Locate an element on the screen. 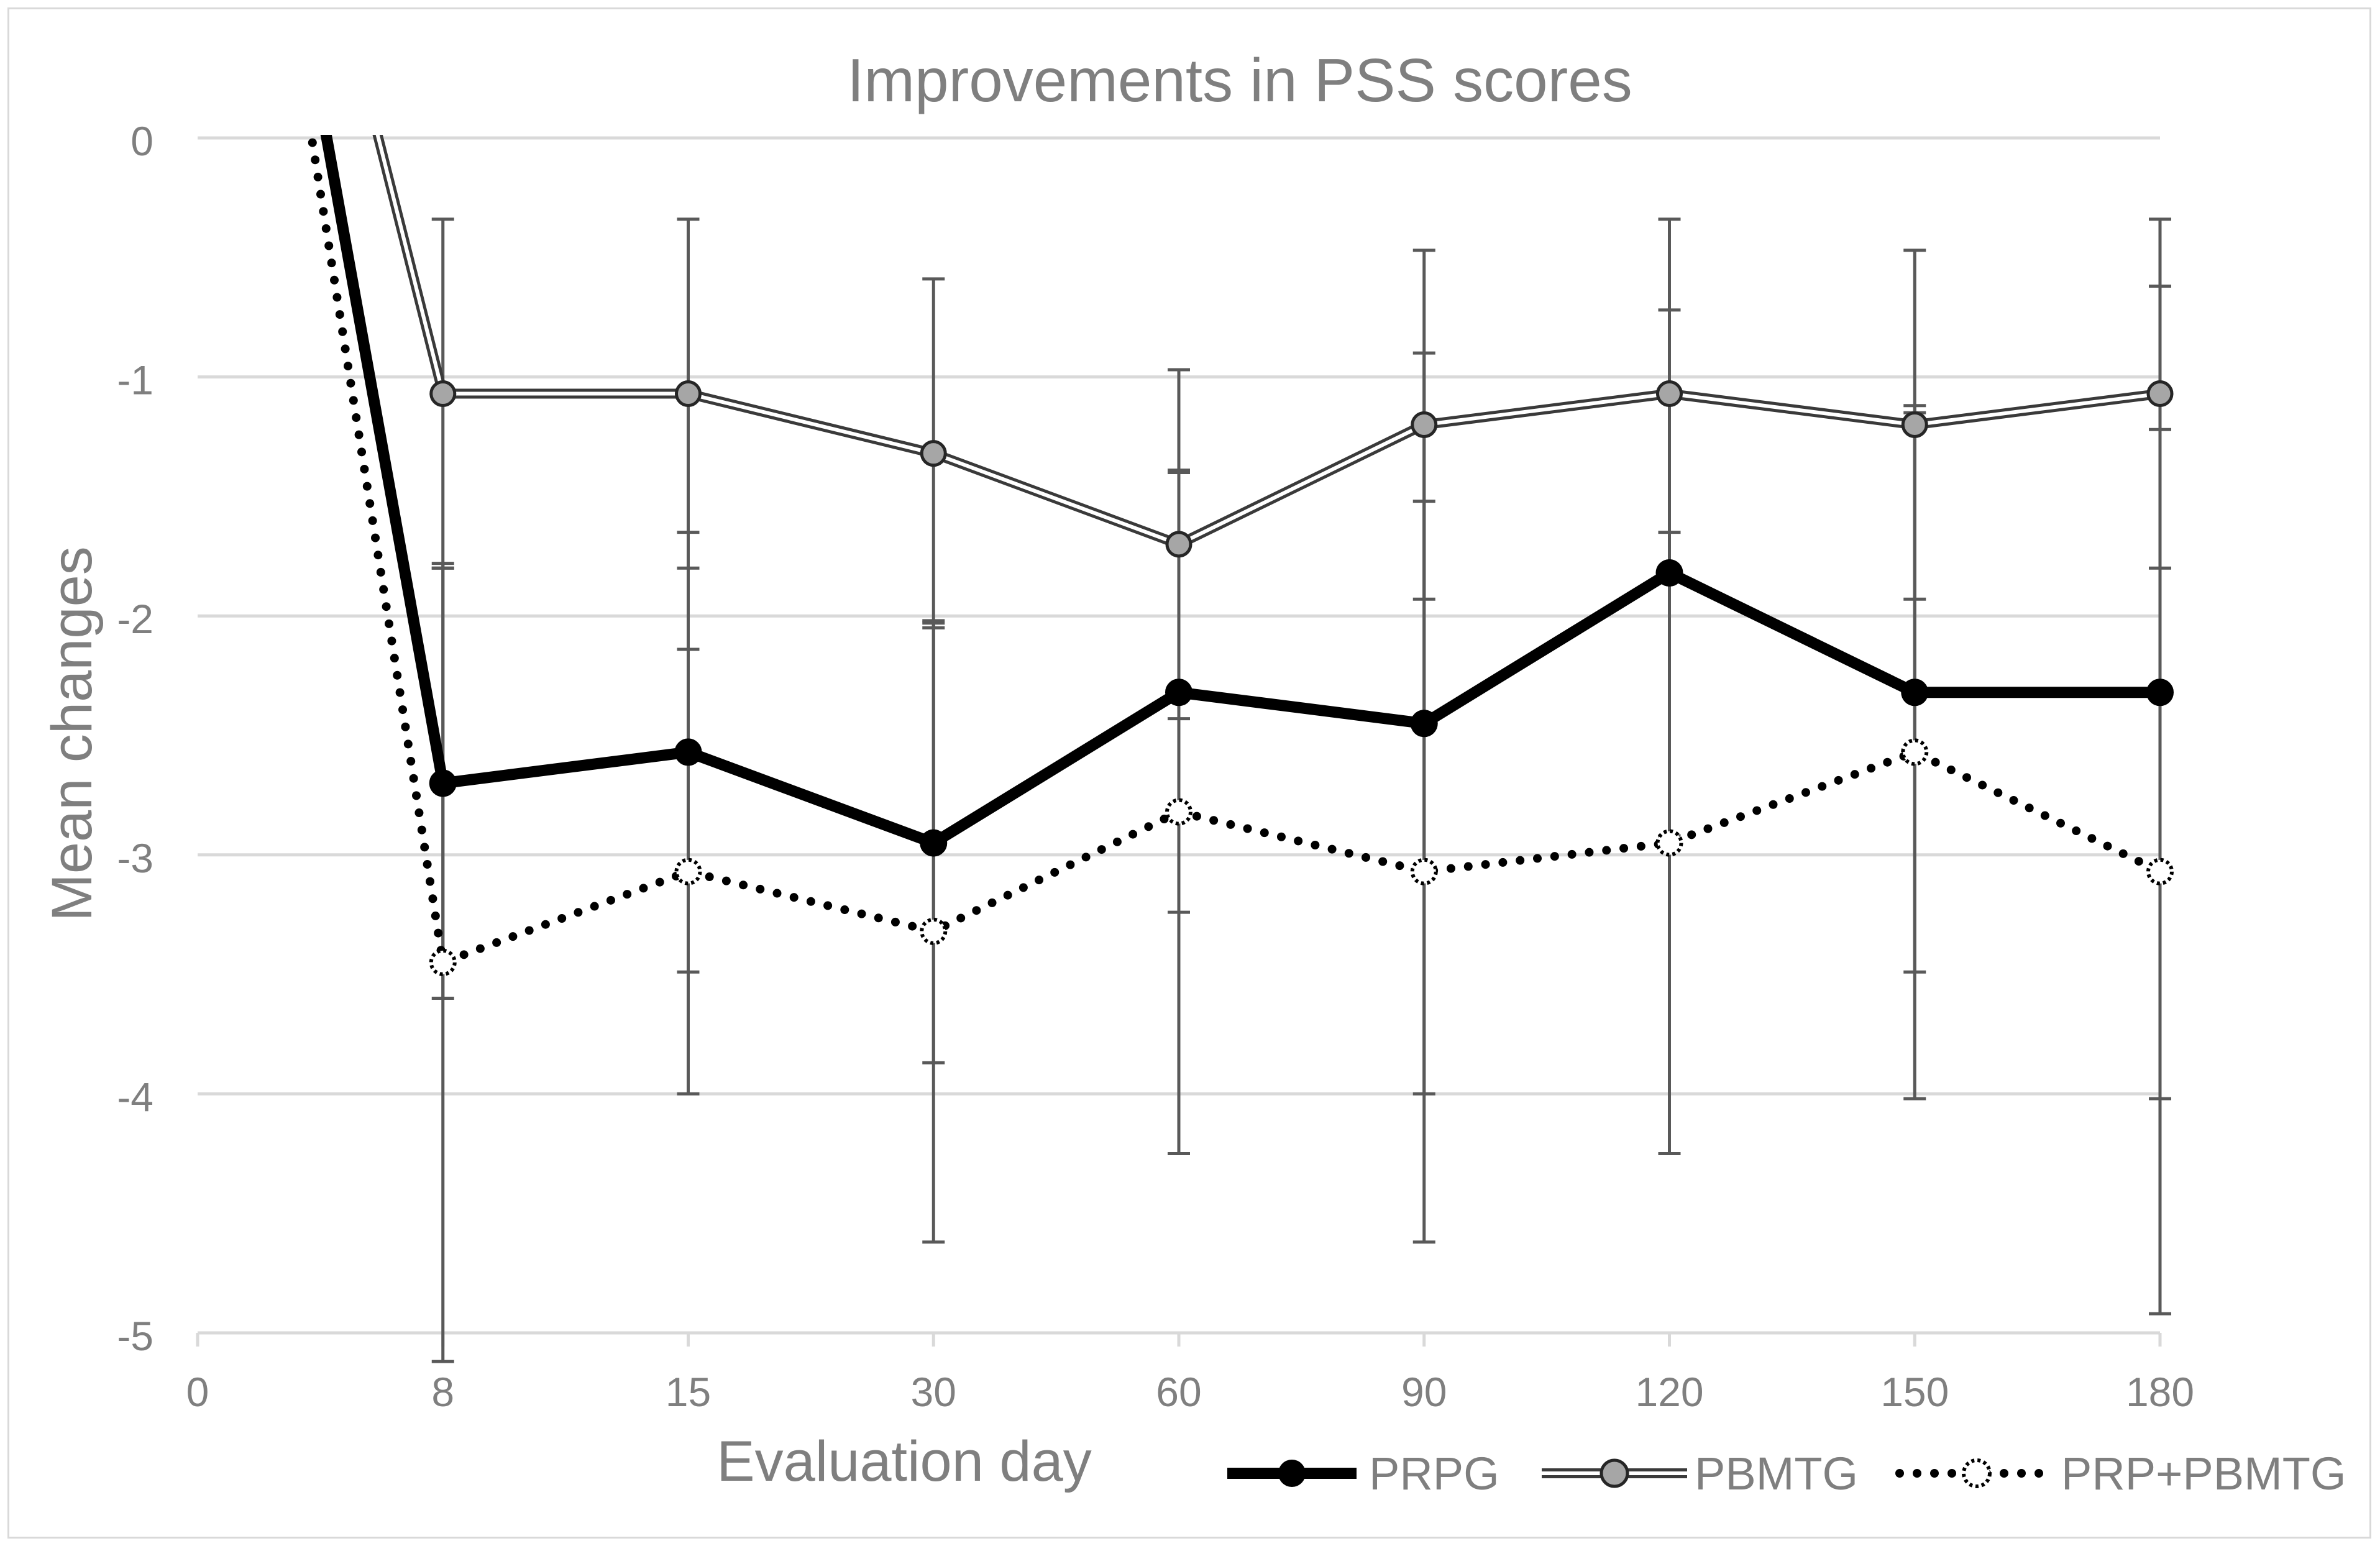 The width and height of the screenshot is (2380, 1546). y-tick-label: -2 is located at coordinates (135, 619).